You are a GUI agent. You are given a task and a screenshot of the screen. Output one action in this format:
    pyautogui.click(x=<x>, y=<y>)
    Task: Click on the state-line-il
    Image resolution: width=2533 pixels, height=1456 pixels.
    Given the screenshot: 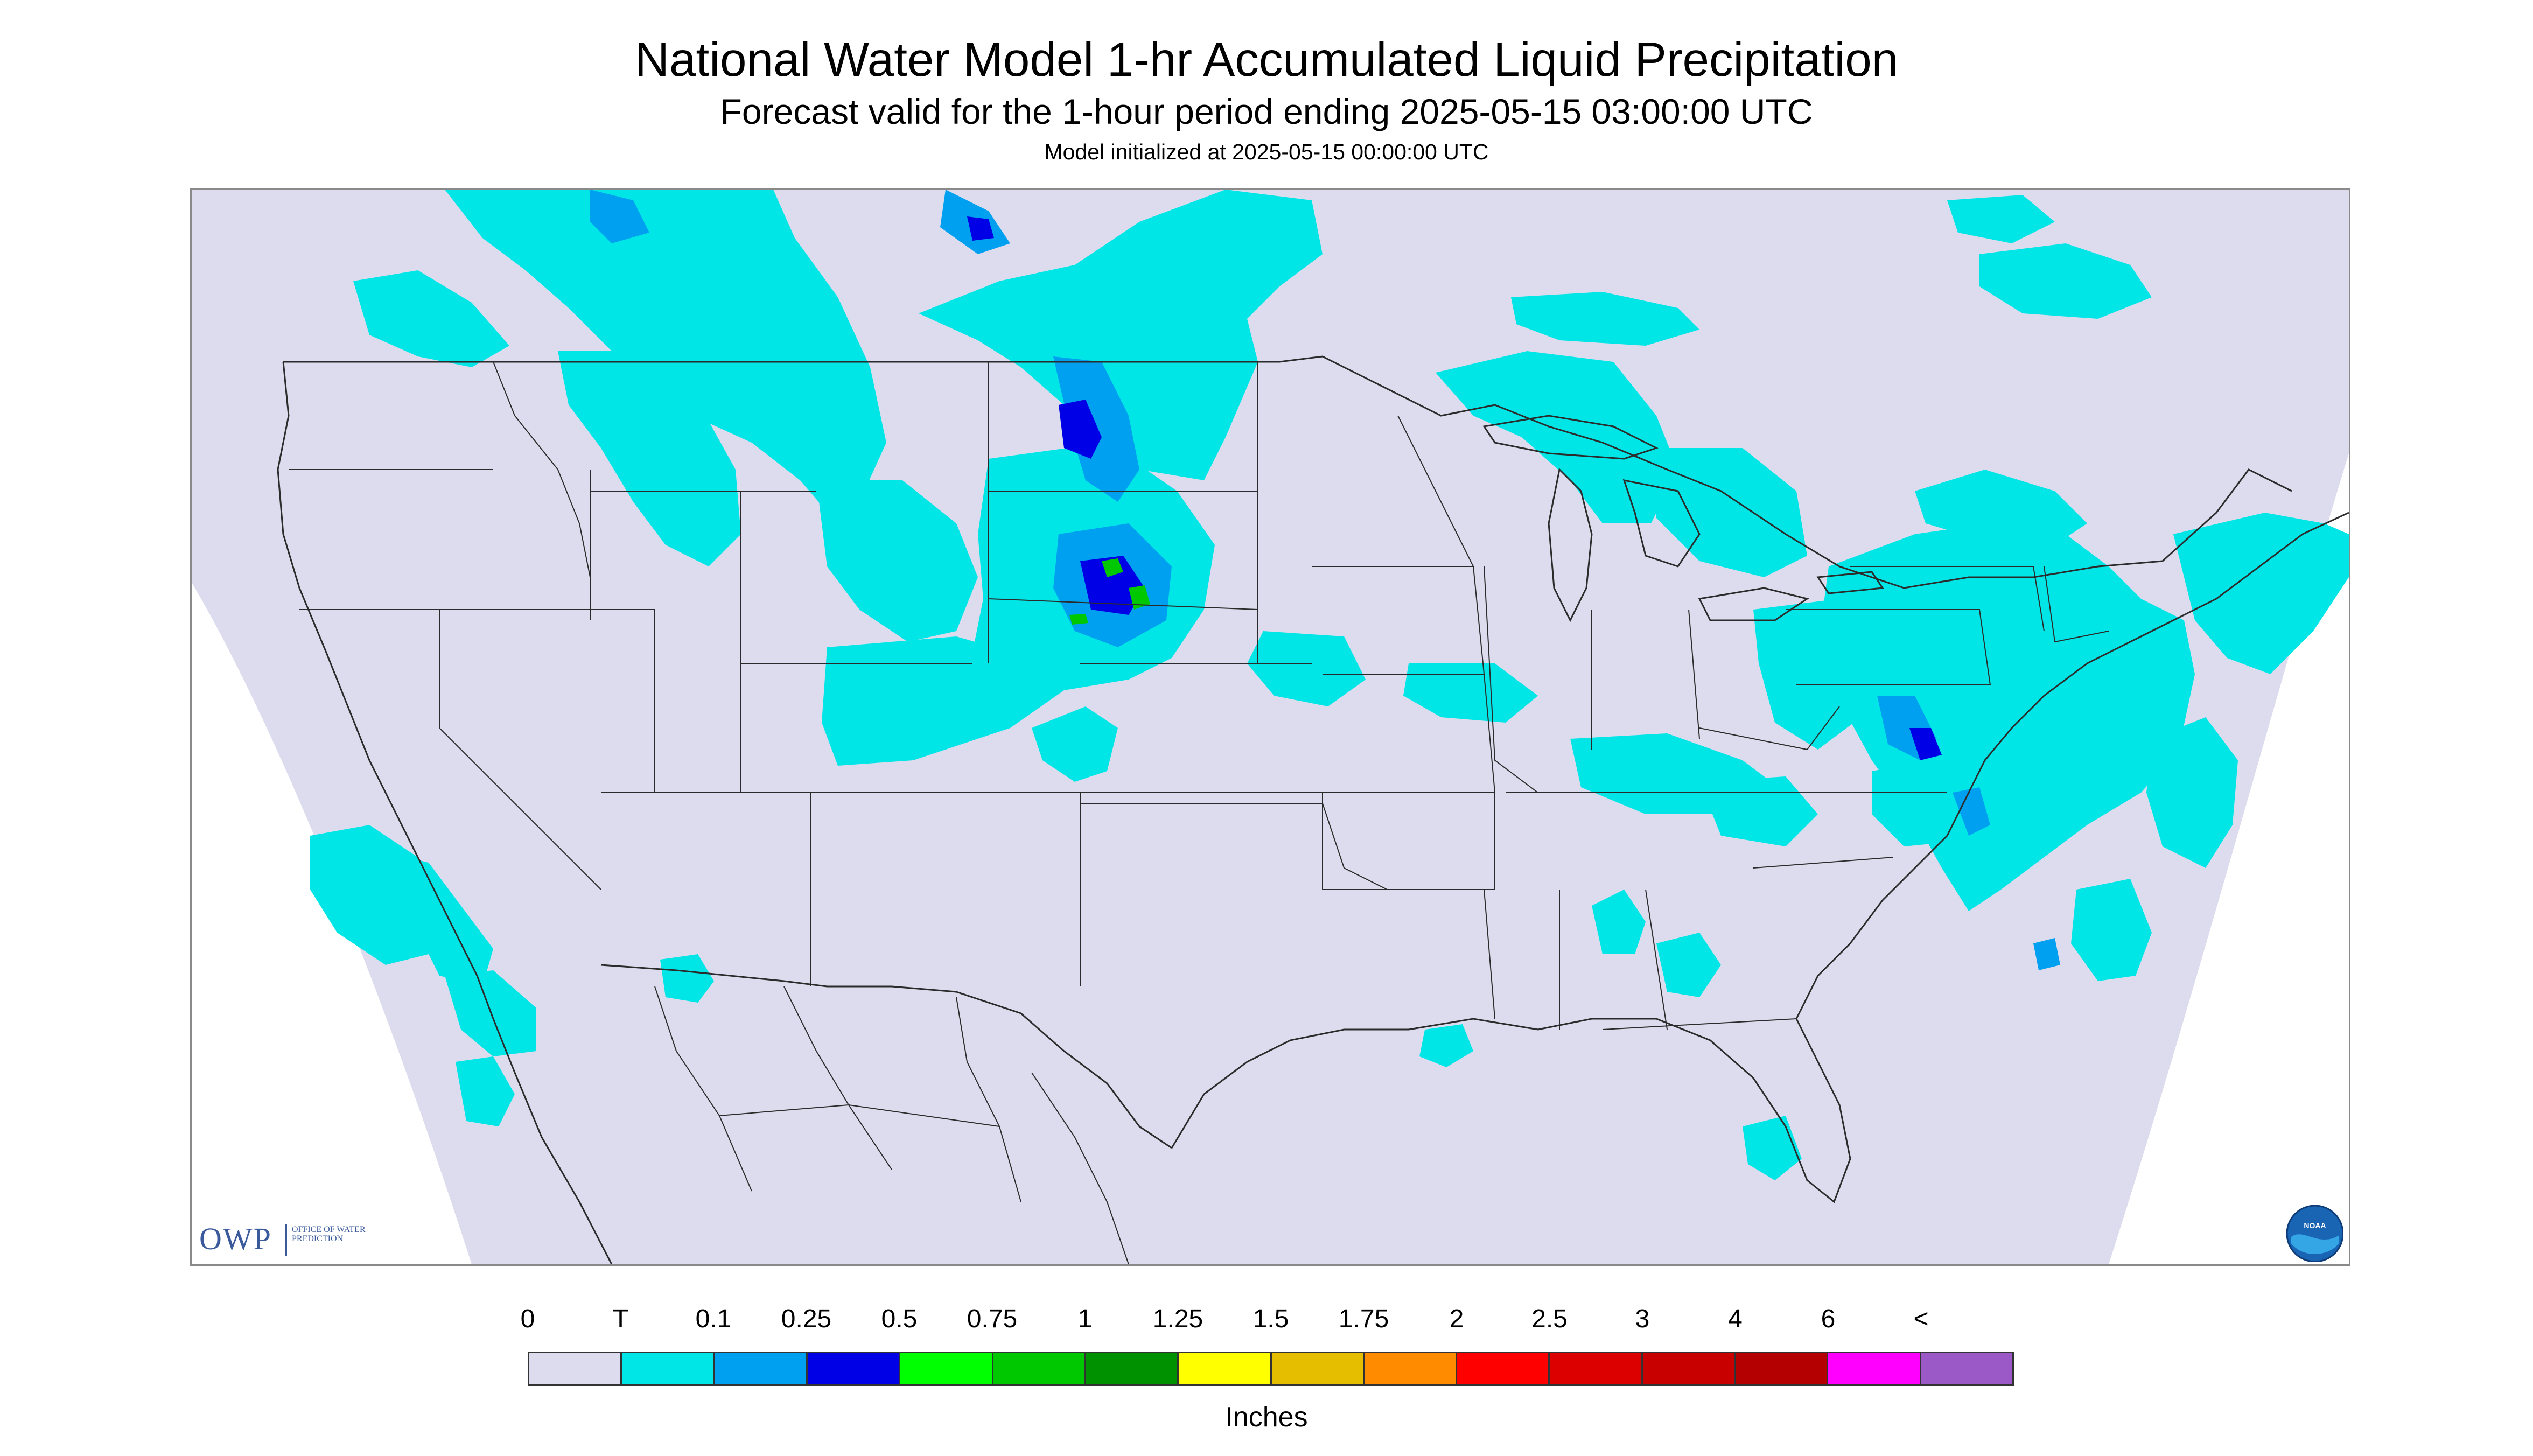 What is the action you would take?
    pyautogui.click(x=1511, y=679)
    